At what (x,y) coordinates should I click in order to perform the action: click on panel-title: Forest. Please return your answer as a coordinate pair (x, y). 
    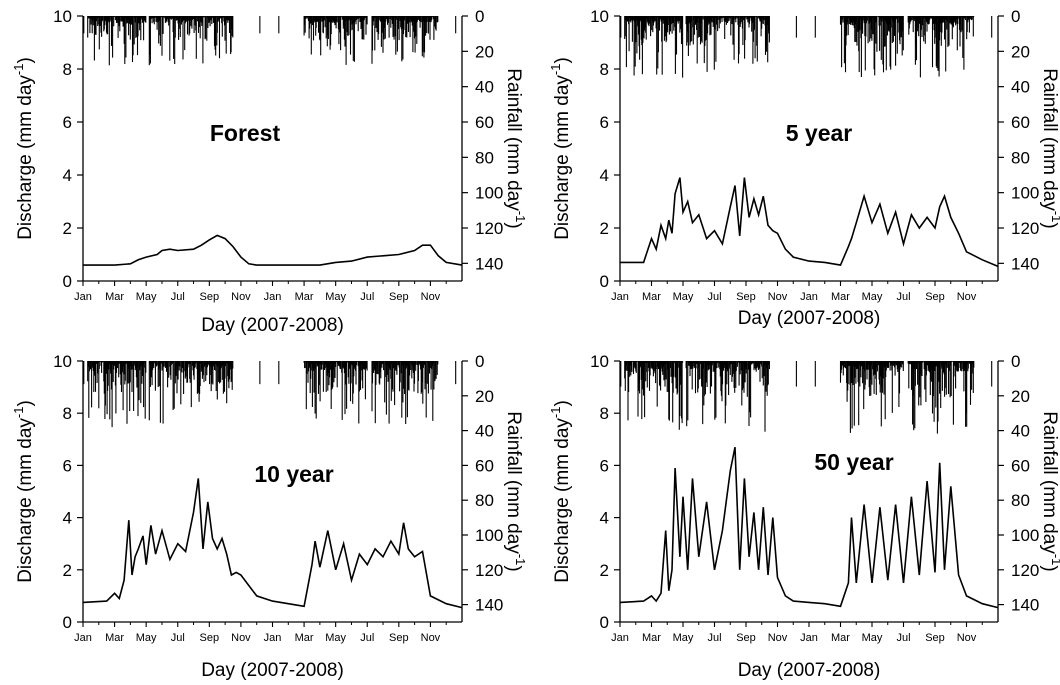
    Looking at the image, I should click on (245, 133).